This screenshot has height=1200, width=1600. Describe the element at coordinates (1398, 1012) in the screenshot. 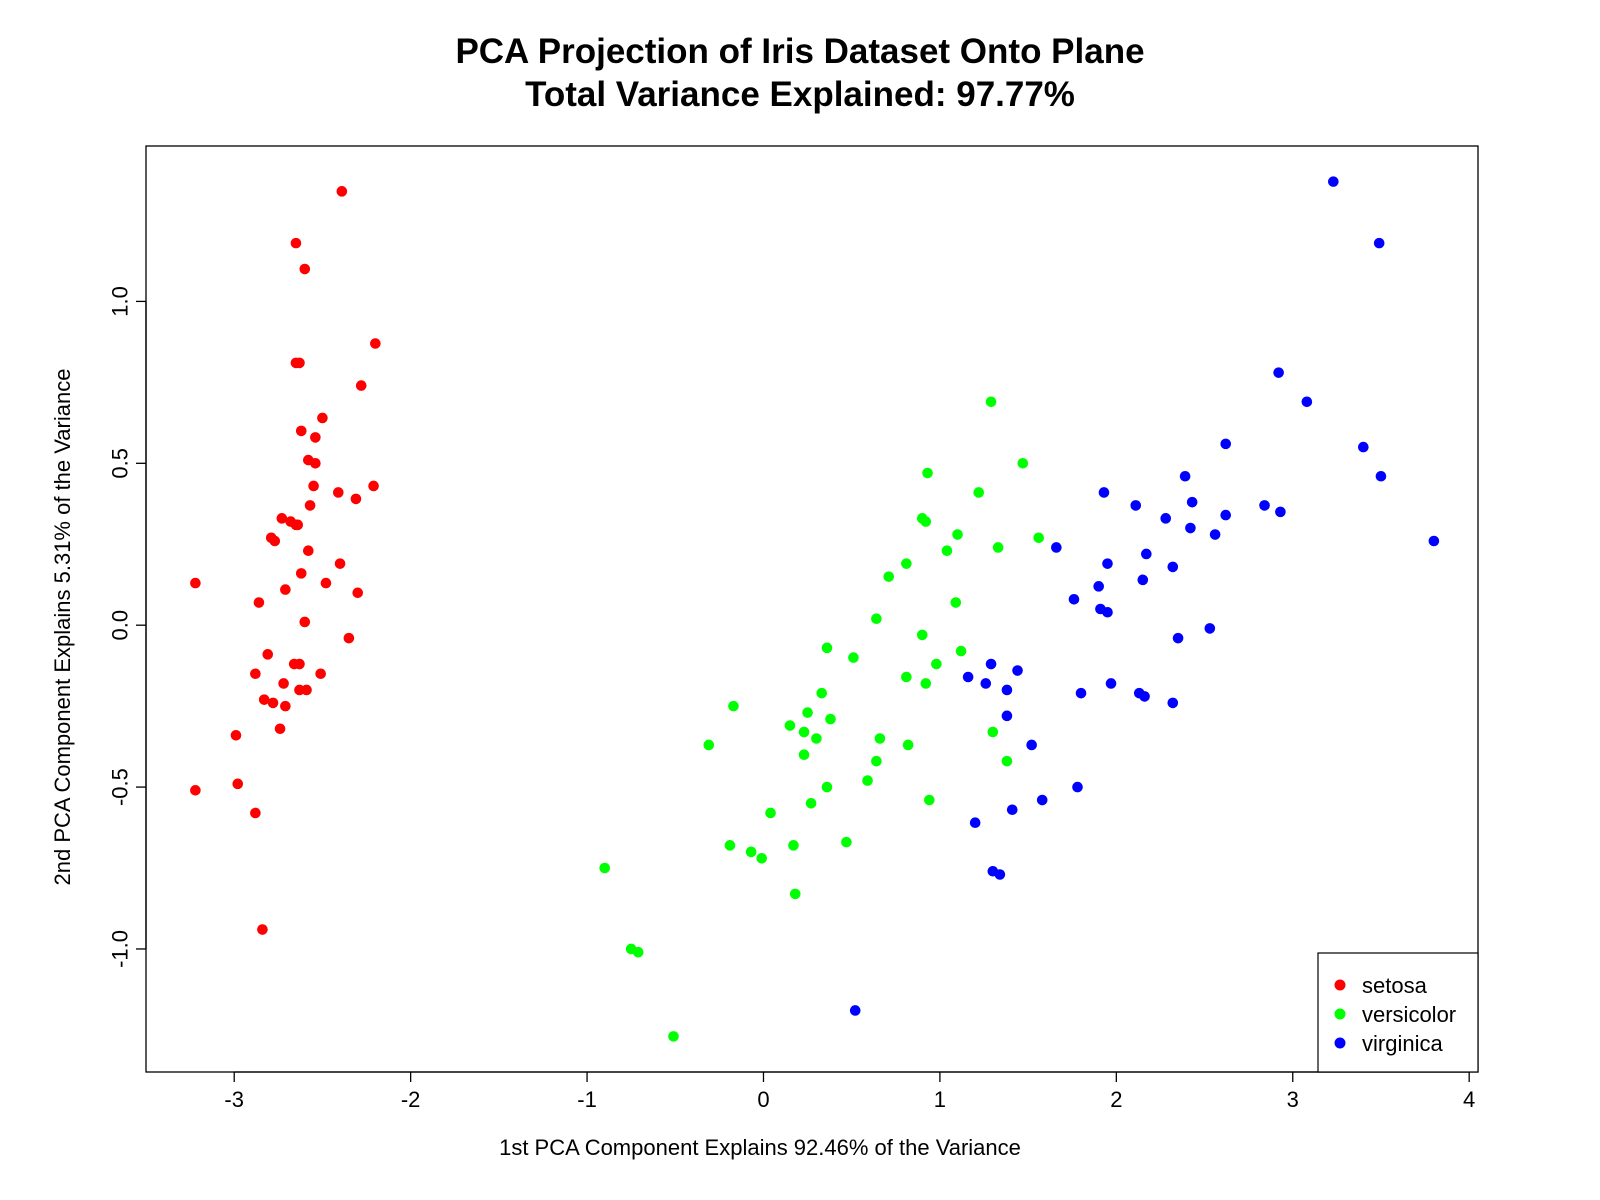

I see `legend: setosa versicolor virginica` at that location.